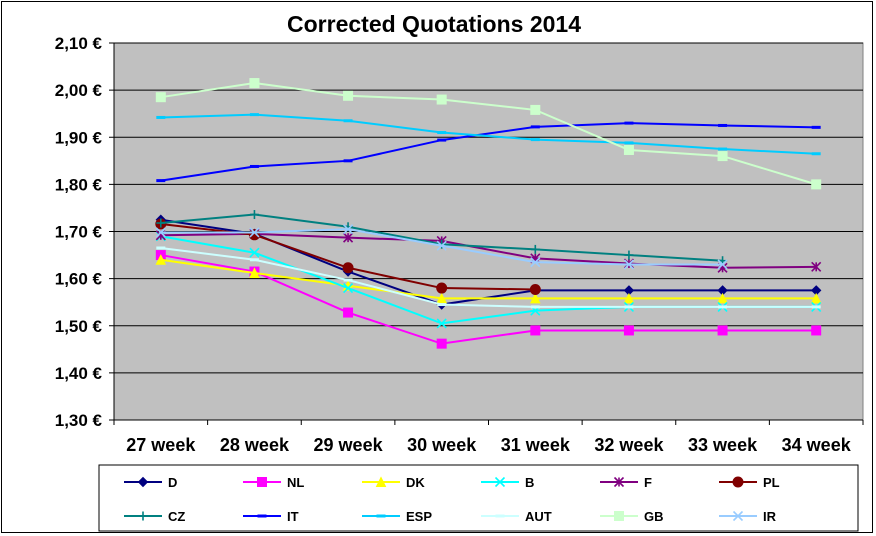 This screenshot has height=536, width=876. Describe the element at coordinates (79, 137) in the screenshot. I see `y-tick-label: 1,90 €` at that location.